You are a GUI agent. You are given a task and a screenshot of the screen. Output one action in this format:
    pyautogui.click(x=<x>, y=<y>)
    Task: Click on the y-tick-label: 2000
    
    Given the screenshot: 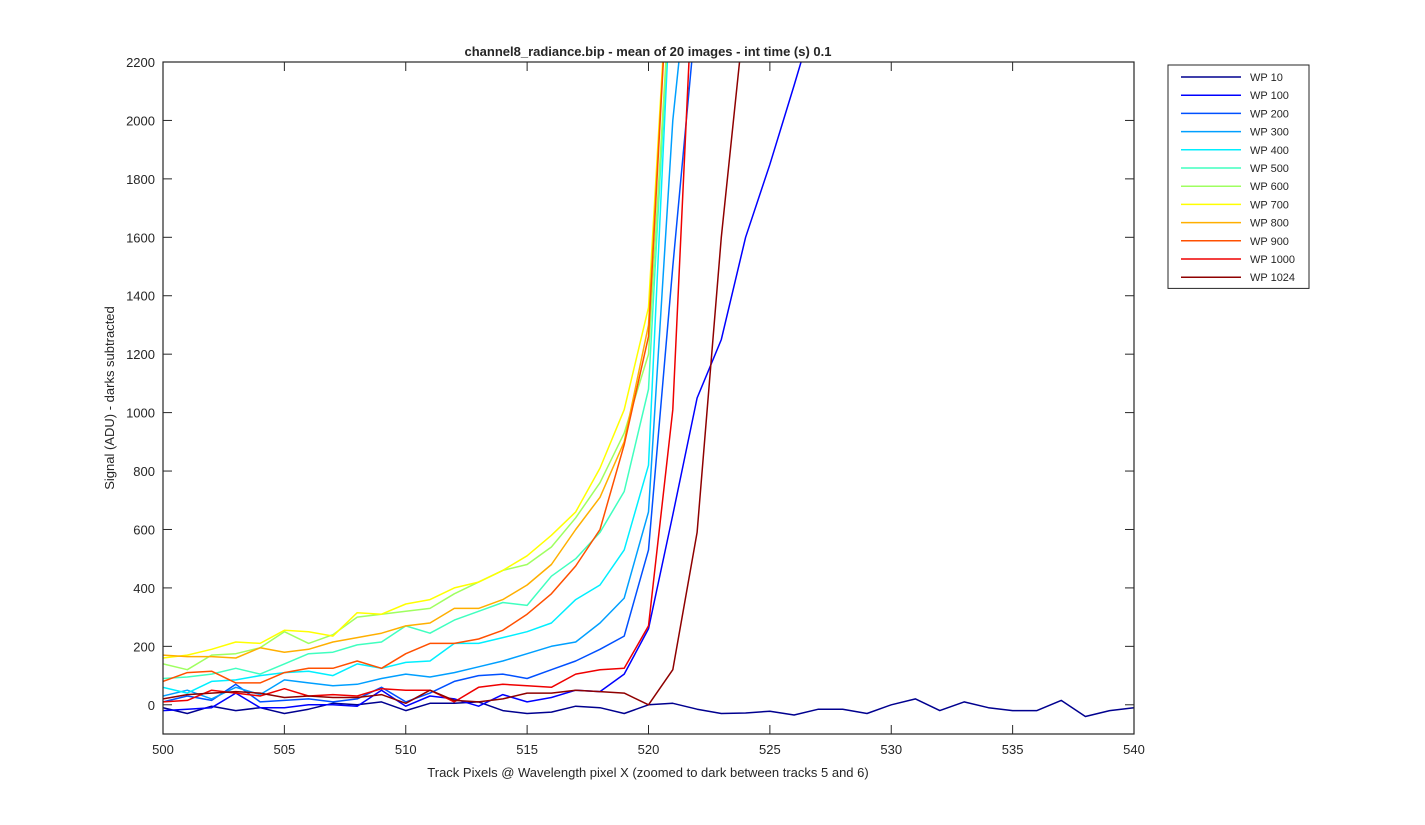 What is the action you would take?
    pyautogui.click(x=140, y=120)
    